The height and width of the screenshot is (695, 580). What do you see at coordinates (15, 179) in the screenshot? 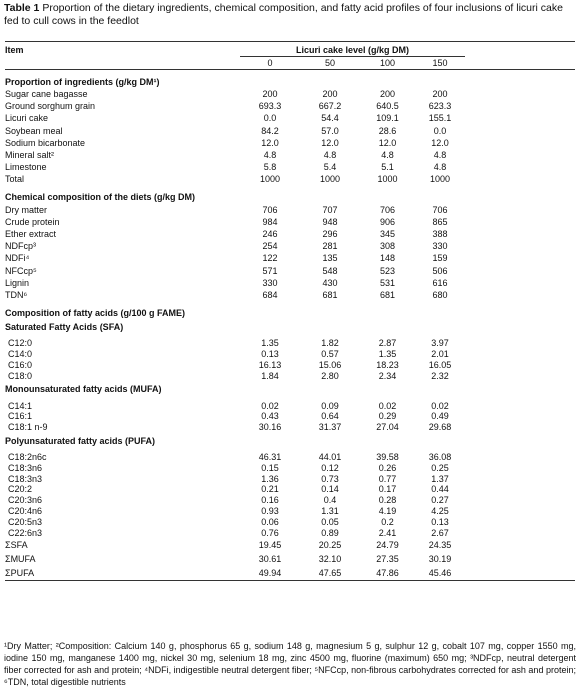
I see `row-label: Total` at bounding box center [15, 179].